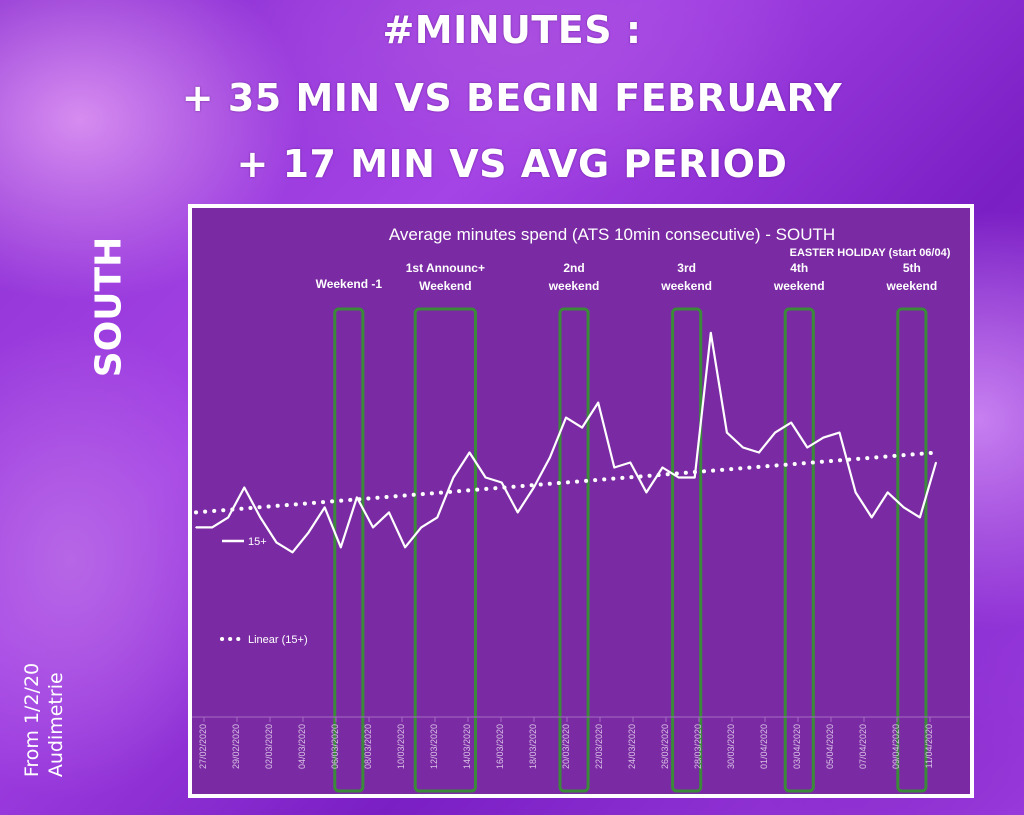 Image resolution: width=1024 pixels, height=815 pixels. What do you see at coordinates (512, 164) in the screenshot?
I see `headline-line-3: + 17 MIN VS AVG PERIOD` at bounding box center [512, 164].